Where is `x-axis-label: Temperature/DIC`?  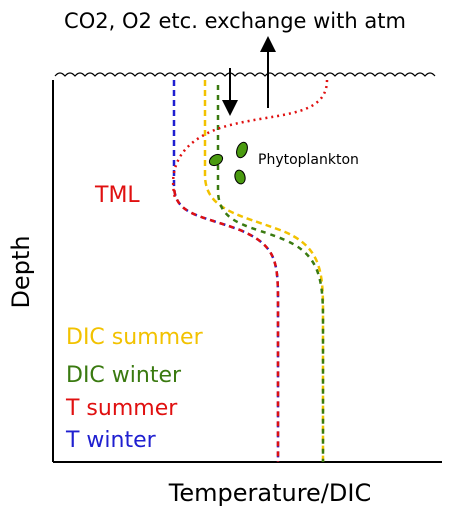 x-axis-label: Temperature/DIC is located at coordinates (269, 493).